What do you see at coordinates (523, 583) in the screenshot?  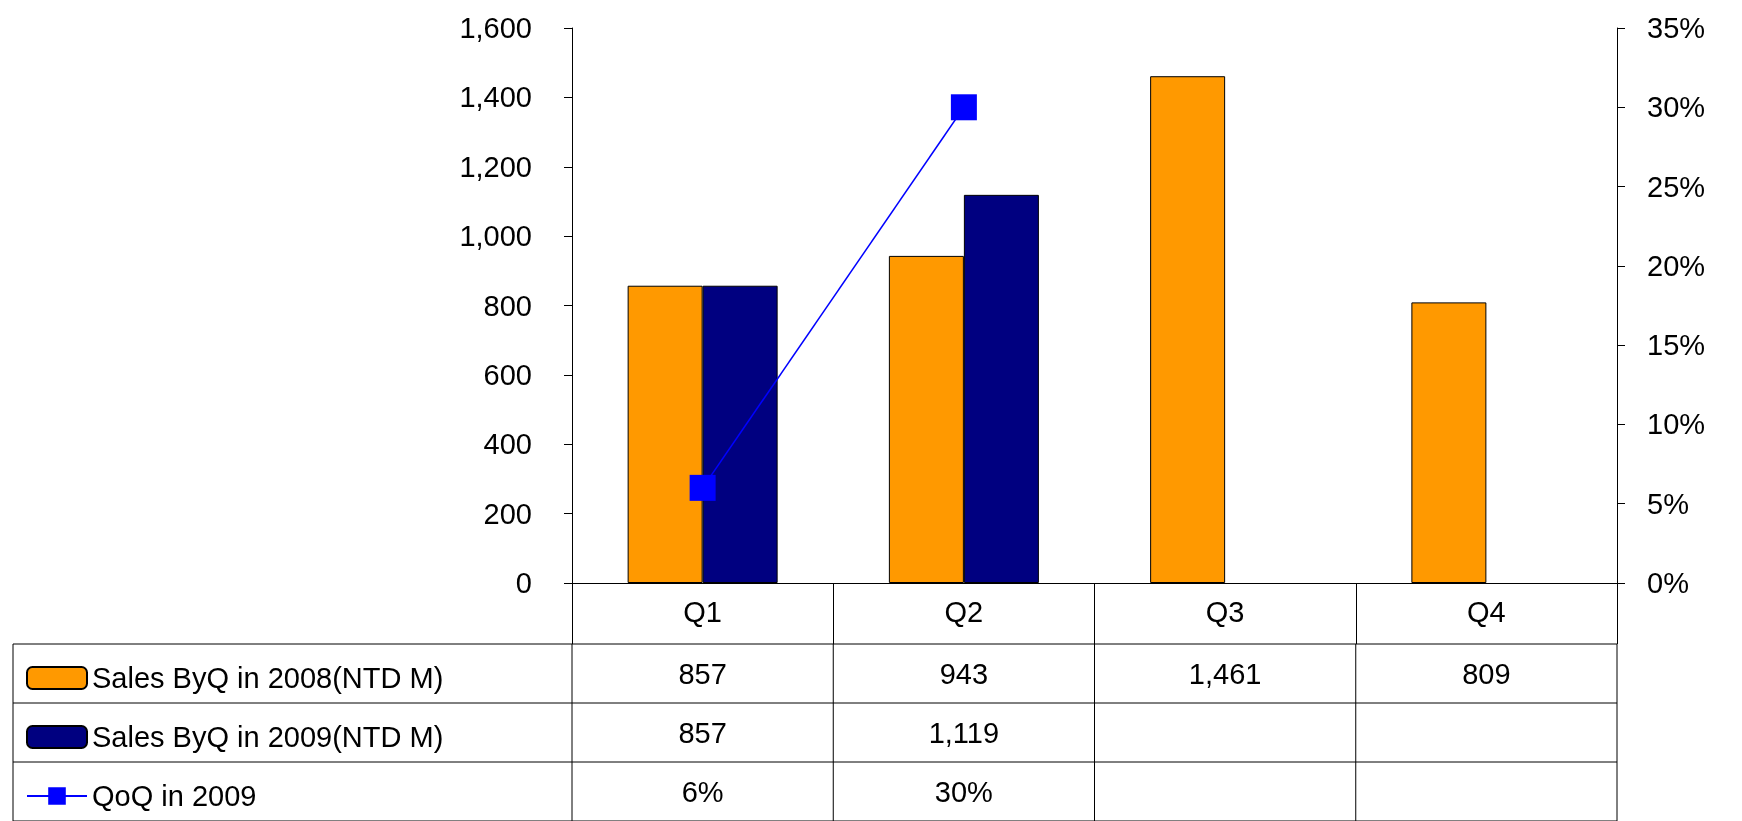 I see `y-tick-label: 0` at bounding box center [523, 583].